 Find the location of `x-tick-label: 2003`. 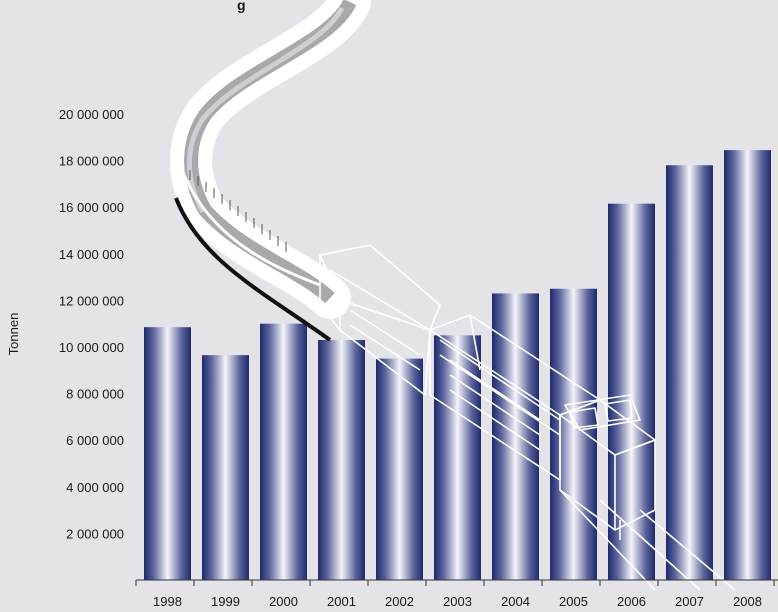

x-tick-label: 2003 is located at coordinates (457, 601).